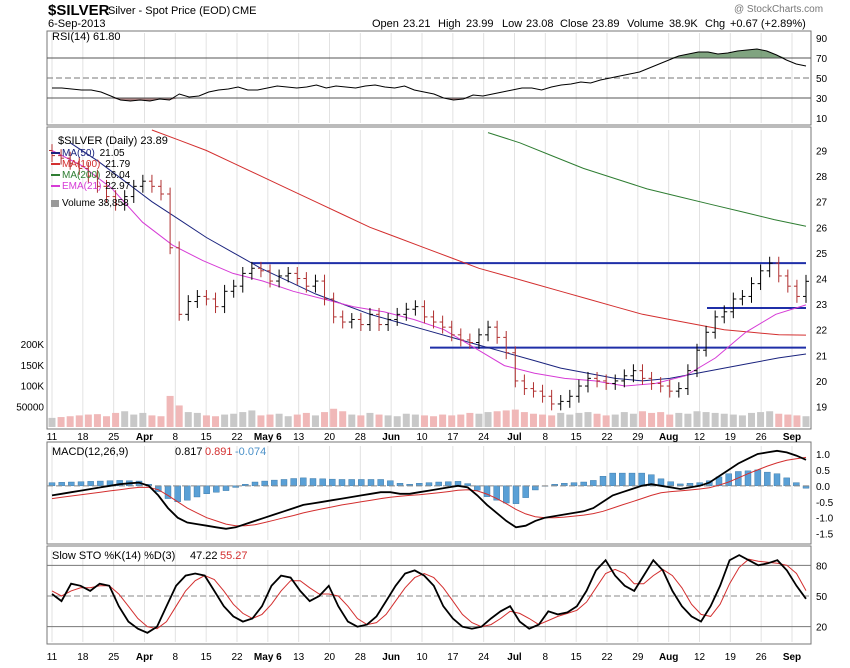 The width and height of the screenshot is (850, 668). What do you see at coordinates (668, 437) in the screenshot?
I see `x-tick-label: Aug` at bounding box center [668, 437].